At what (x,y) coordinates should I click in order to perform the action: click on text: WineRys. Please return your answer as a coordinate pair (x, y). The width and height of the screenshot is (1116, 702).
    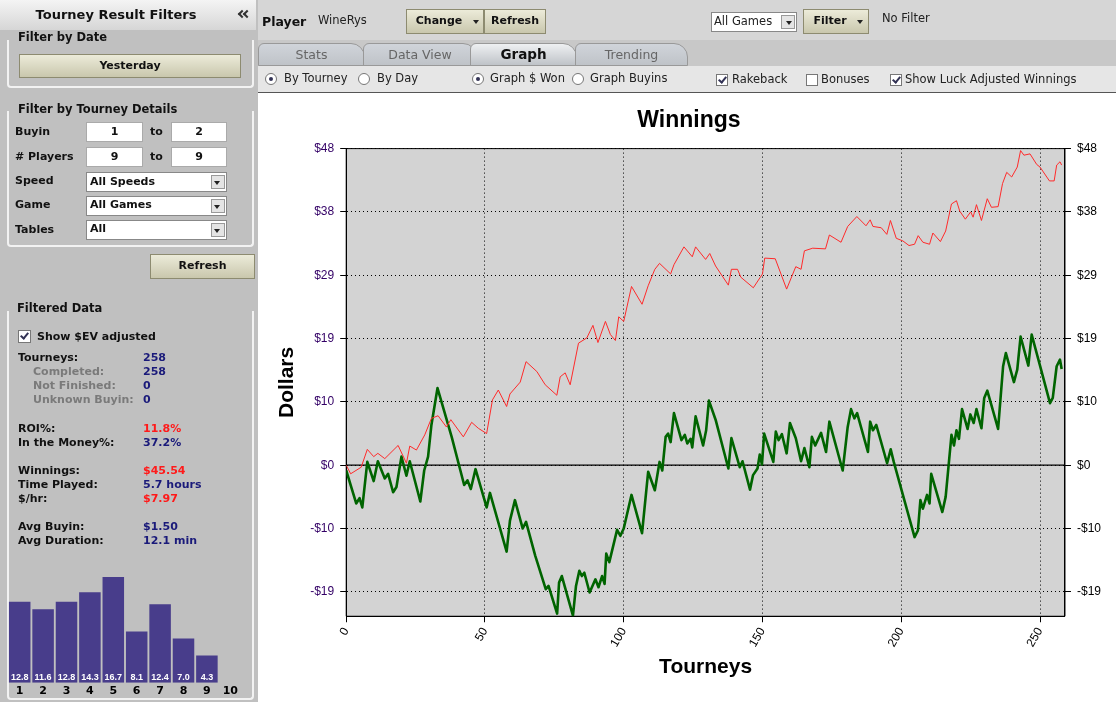
    Looking at the image, I should click on (342, 20).